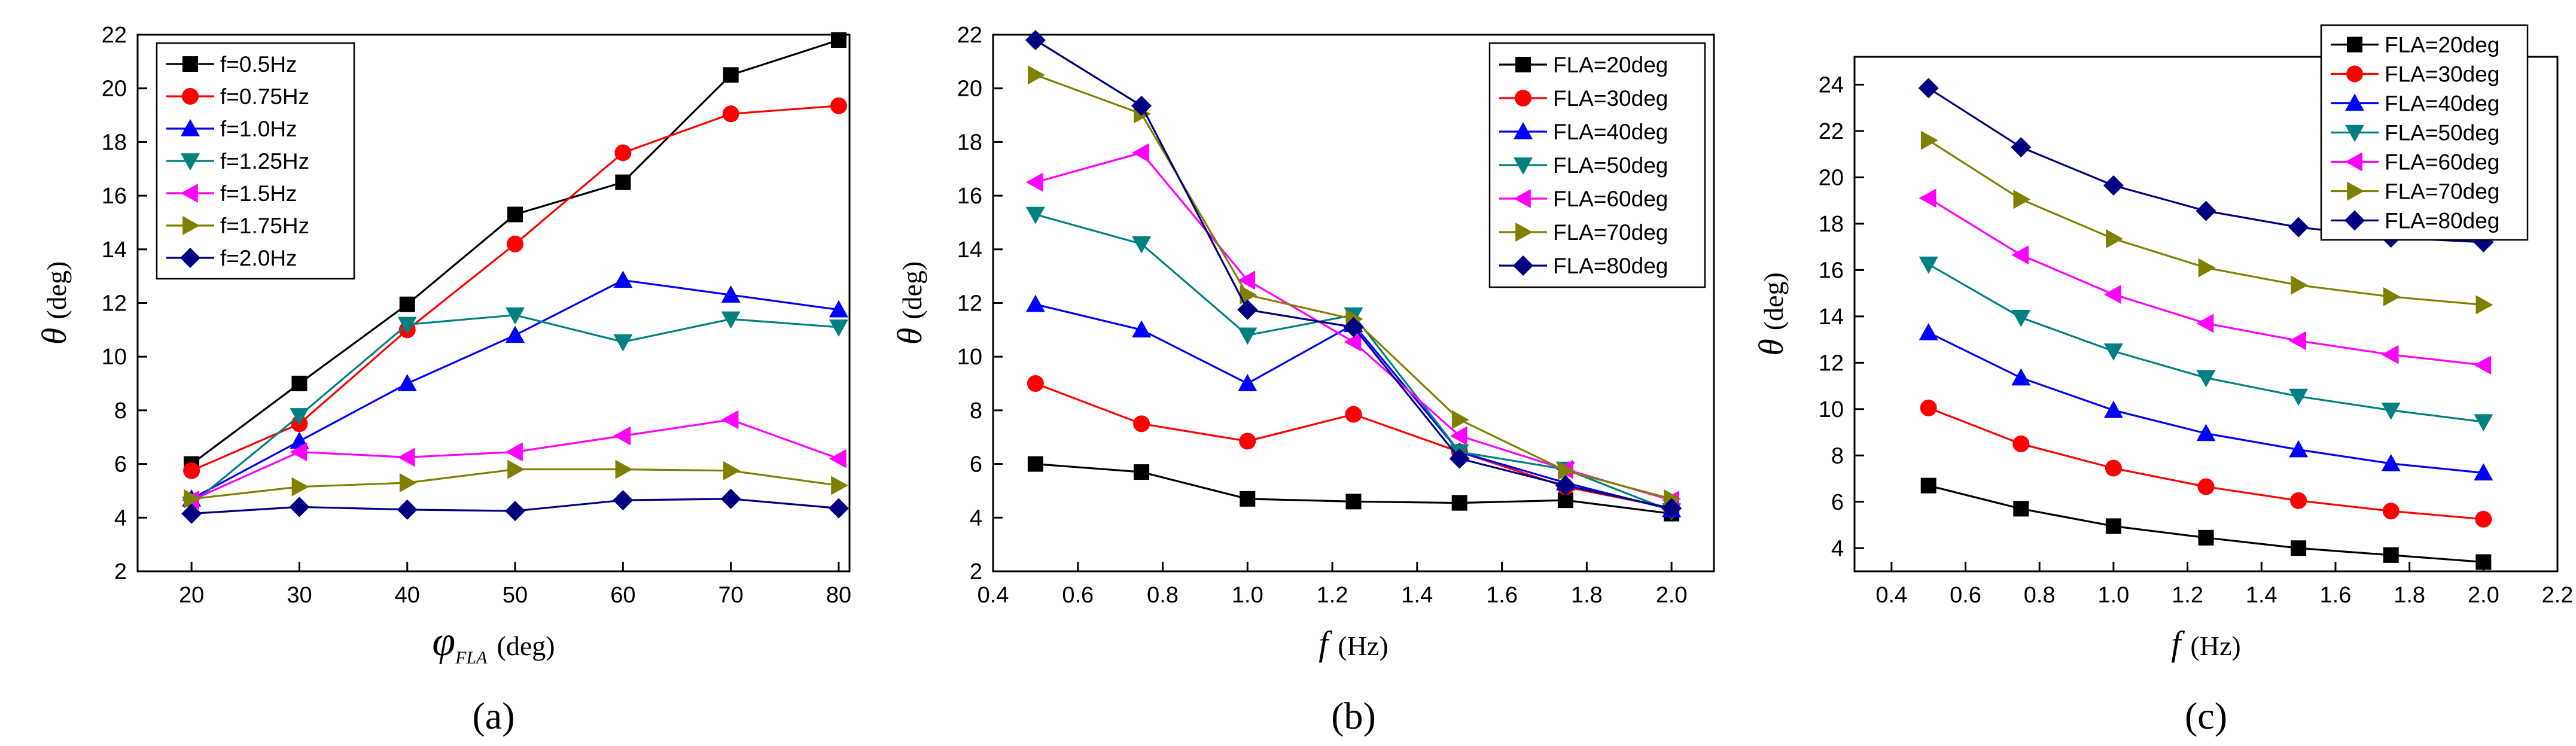  I want to click on x-axis-symbol: φ, so click(443, 642).